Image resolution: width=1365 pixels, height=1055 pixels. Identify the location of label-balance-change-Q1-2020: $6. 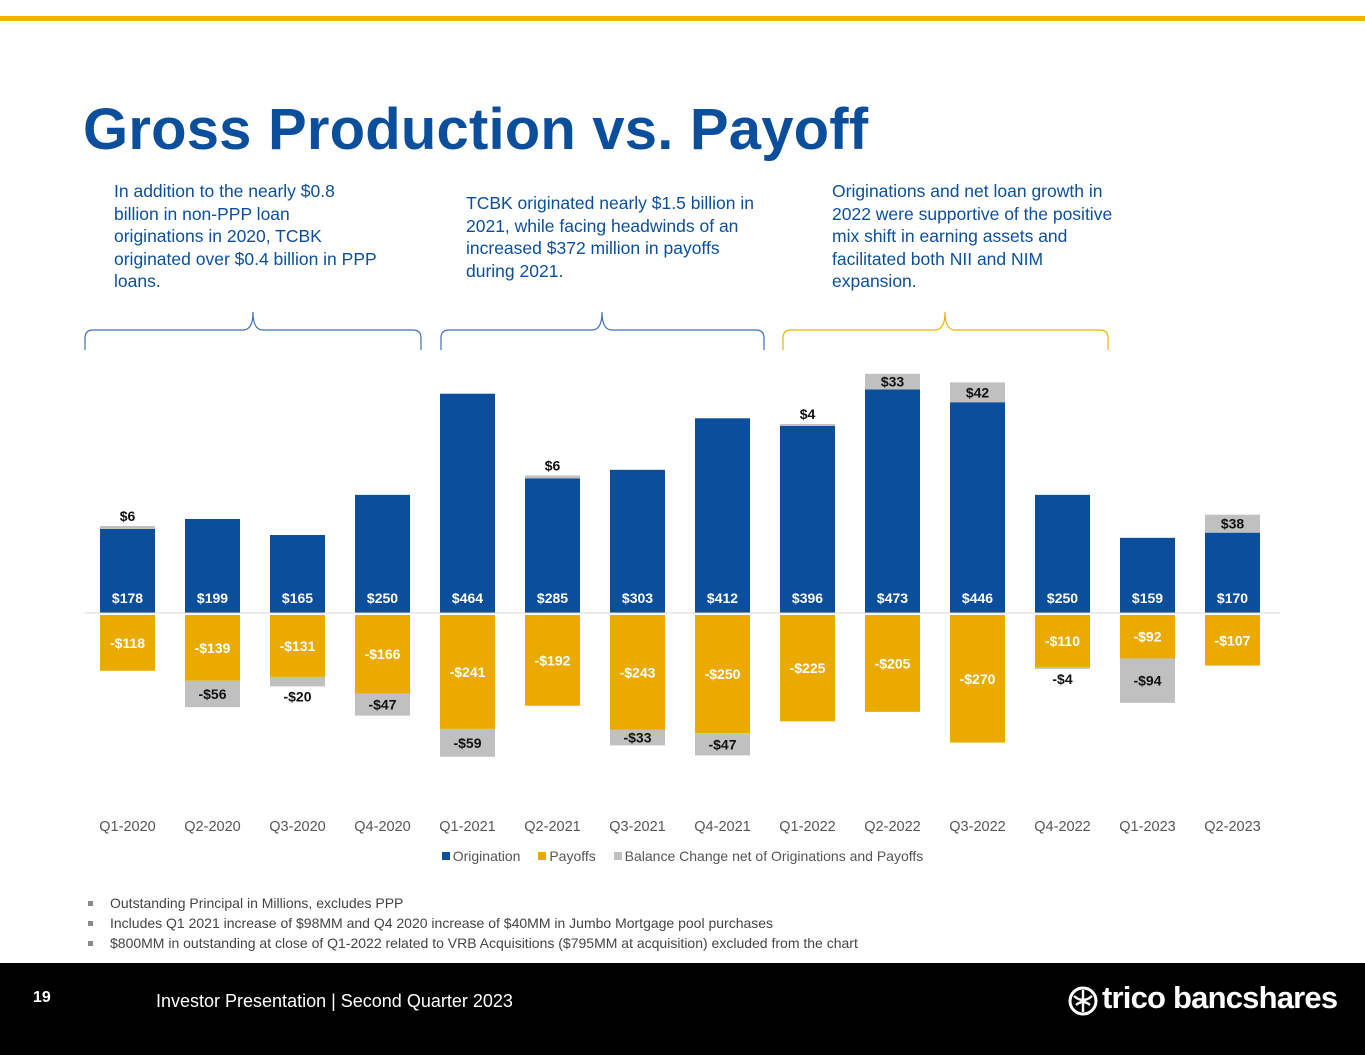
(128, 516).